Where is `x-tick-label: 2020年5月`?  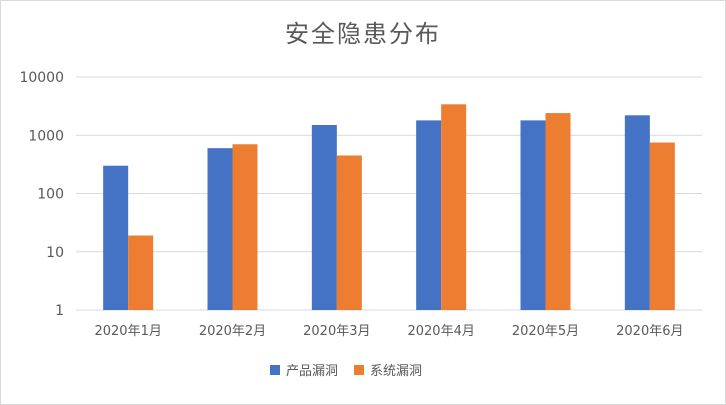
x-tick-label: 2020年5月 is located at coordinates (545, 331).